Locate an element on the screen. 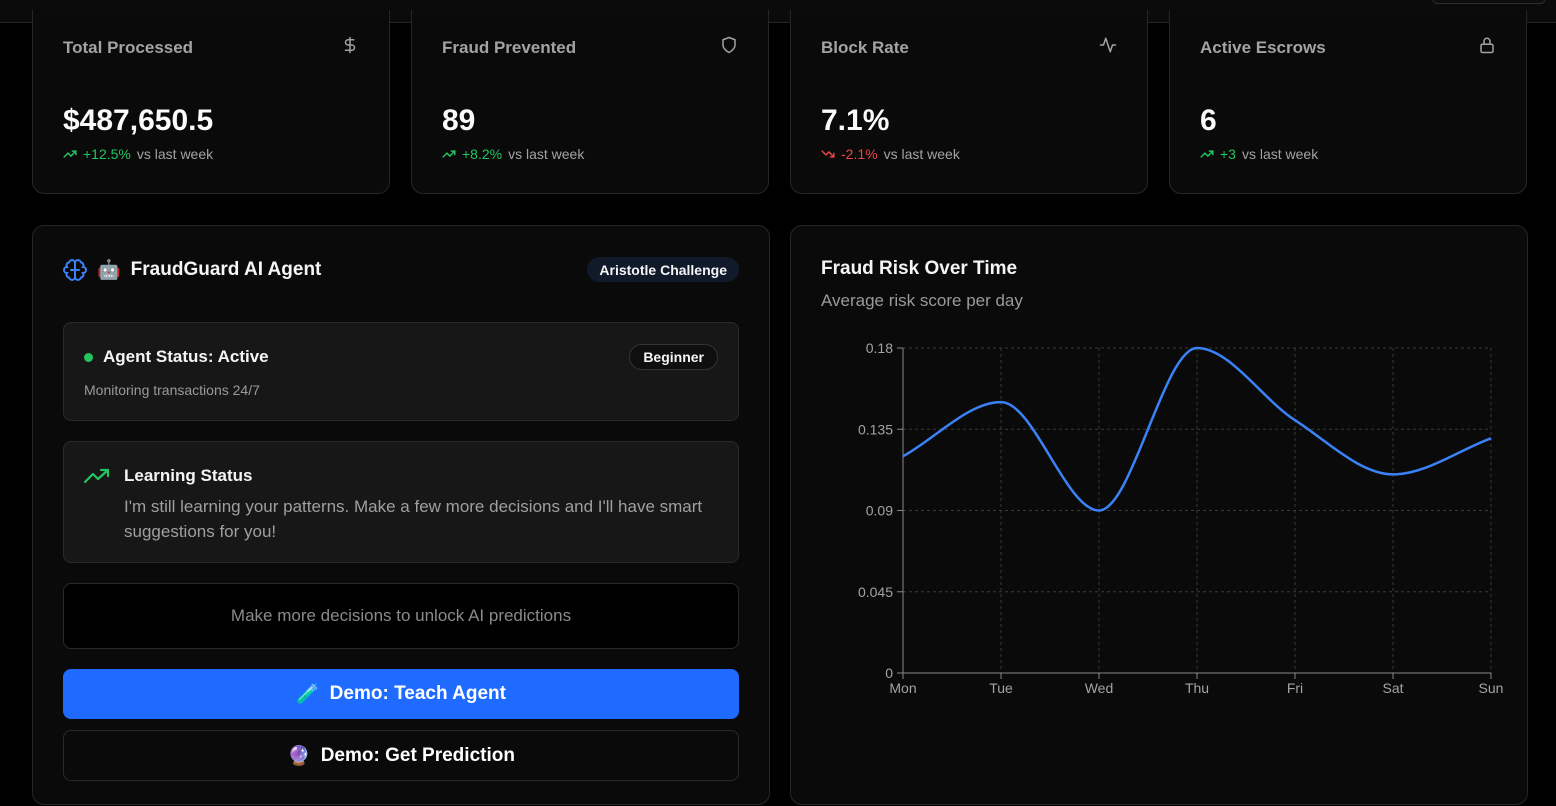 This screenshot has width=1556, height=806. shield-icon is located at coordinates (729, 45).